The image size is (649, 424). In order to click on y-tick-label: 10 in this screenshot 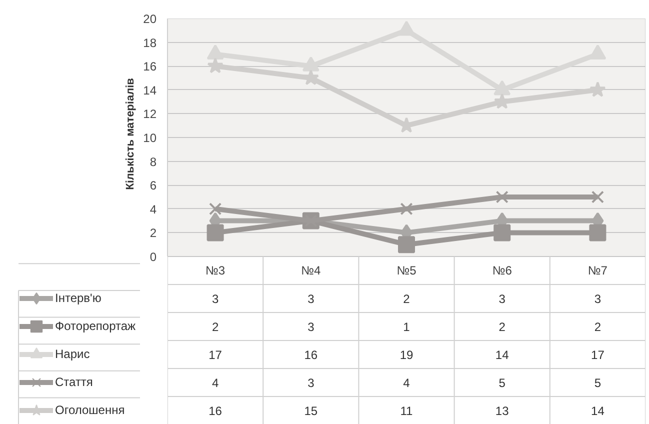, I will do `click(150, 138)`.